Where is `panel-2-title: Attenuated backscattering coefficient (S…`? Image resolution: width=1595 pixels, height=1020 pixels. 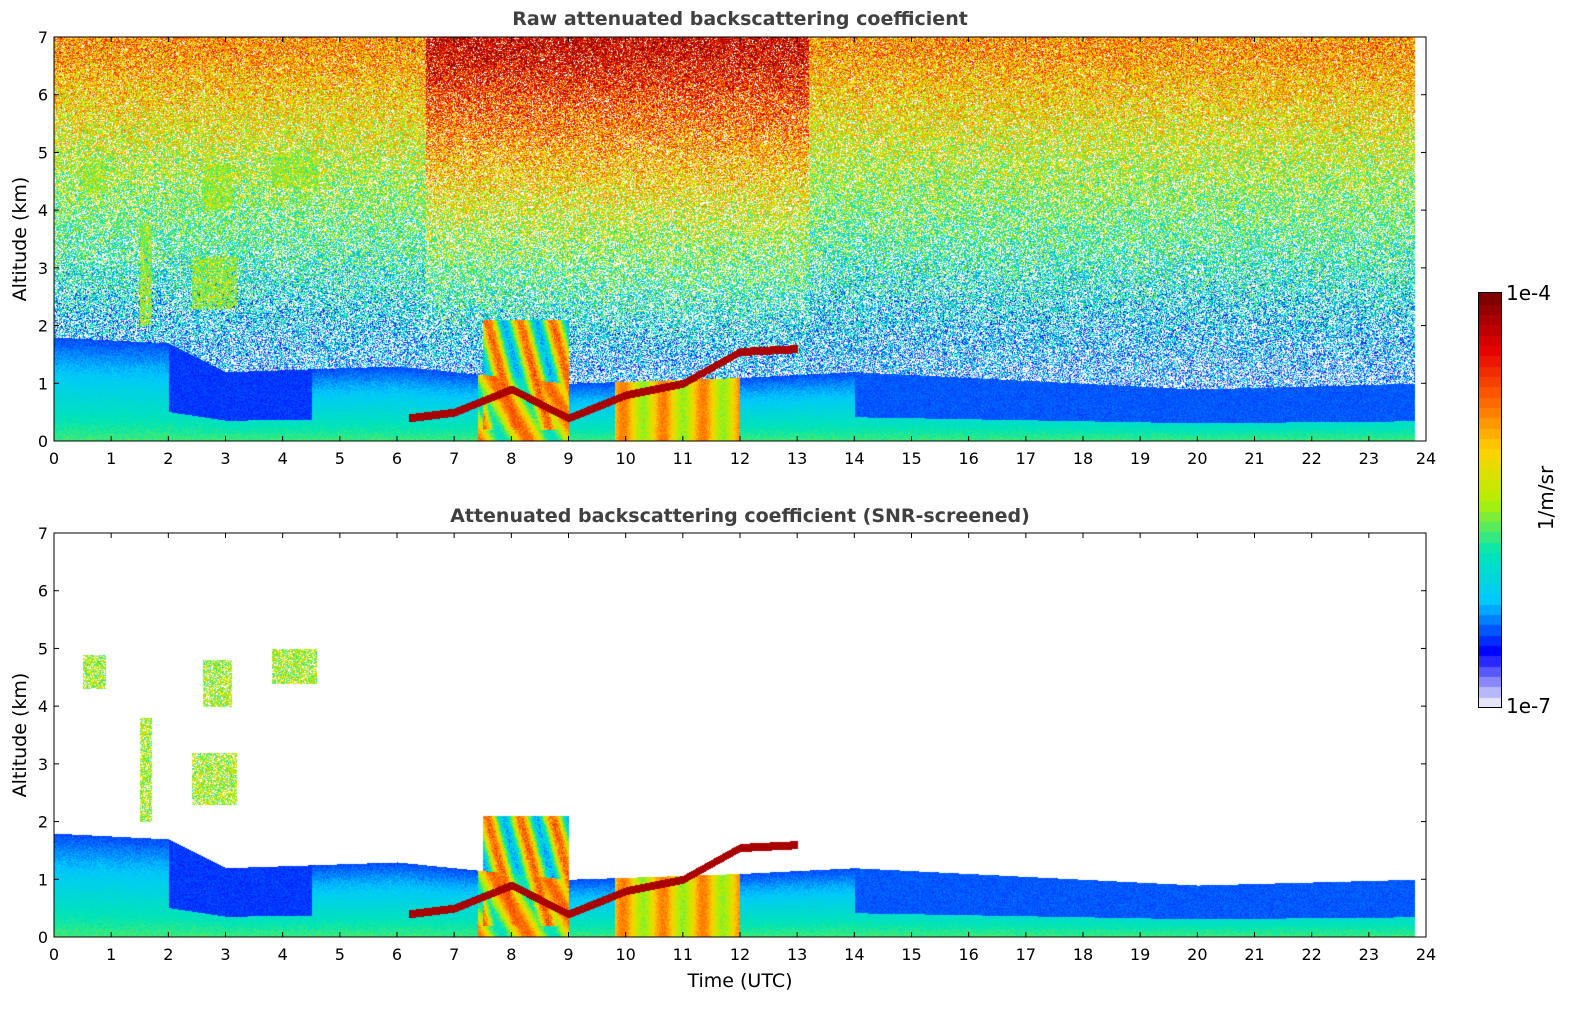
panel-2-title: Attenuated backscattering coefficient (S… is located at coordinates (740, 516).